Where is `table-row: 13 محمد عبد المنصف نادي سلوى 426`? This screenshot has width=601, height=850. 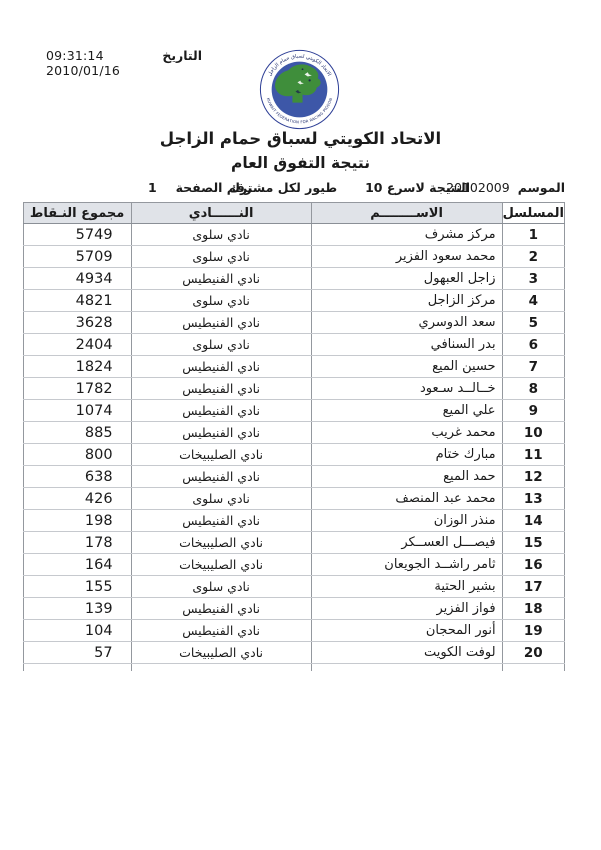 table-row: 13 محمد عبد المنصف نادي سلوى 426 is located at coordinates (294, 498).